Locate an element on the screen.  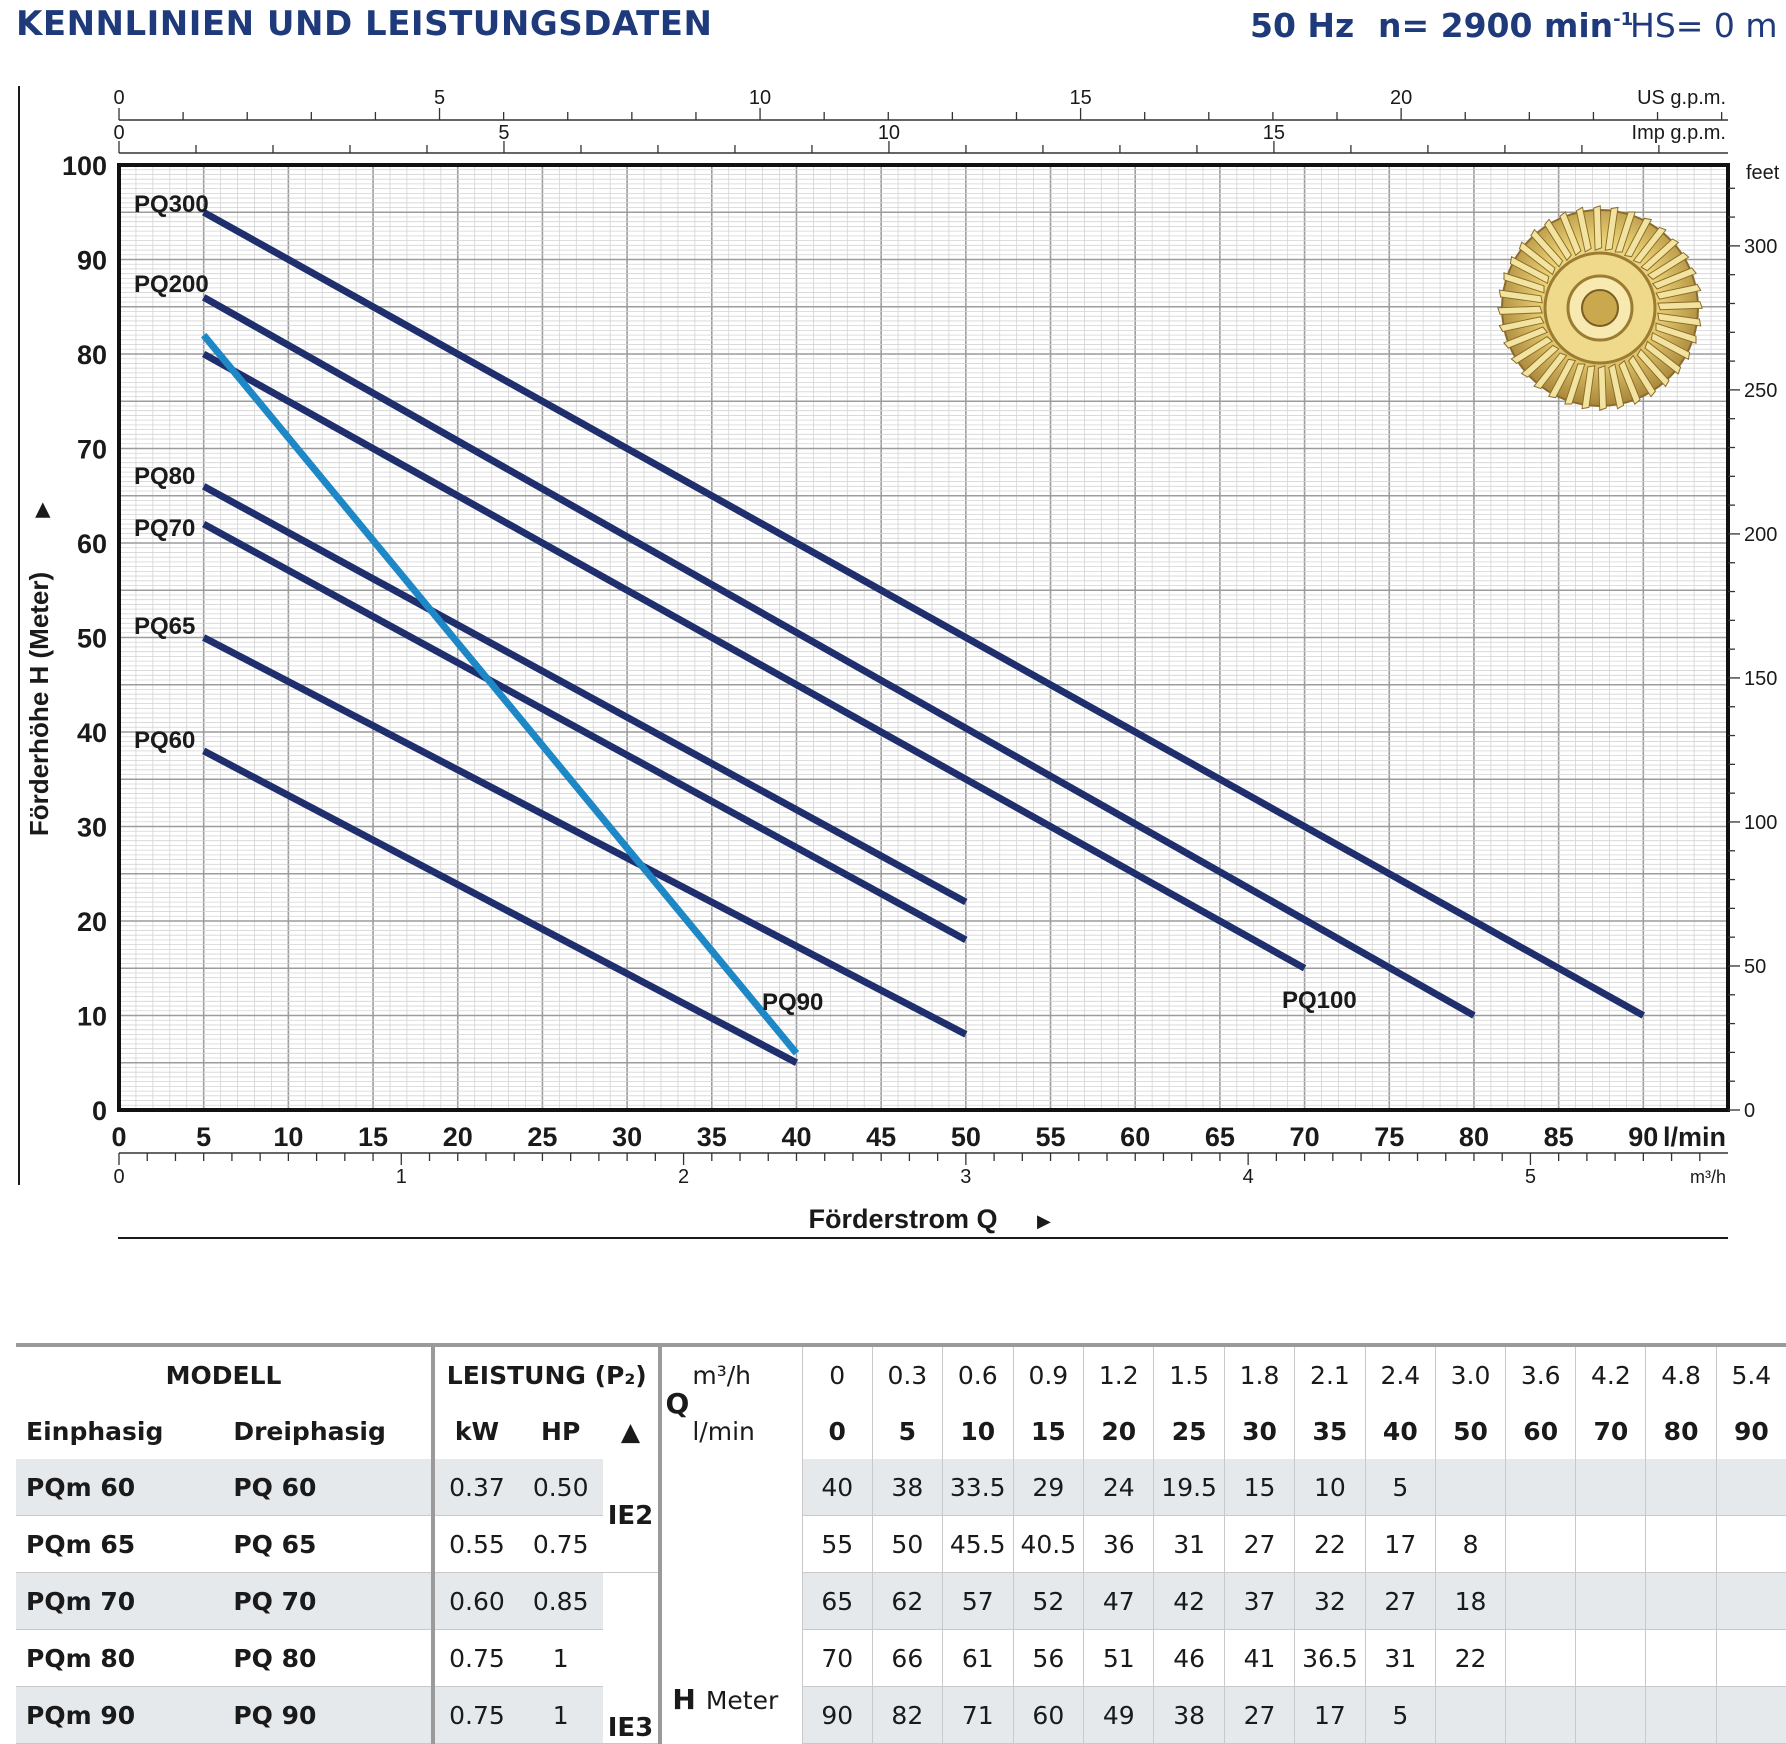
head-value-cell: 56 is located at coordinates (1048, 1658).